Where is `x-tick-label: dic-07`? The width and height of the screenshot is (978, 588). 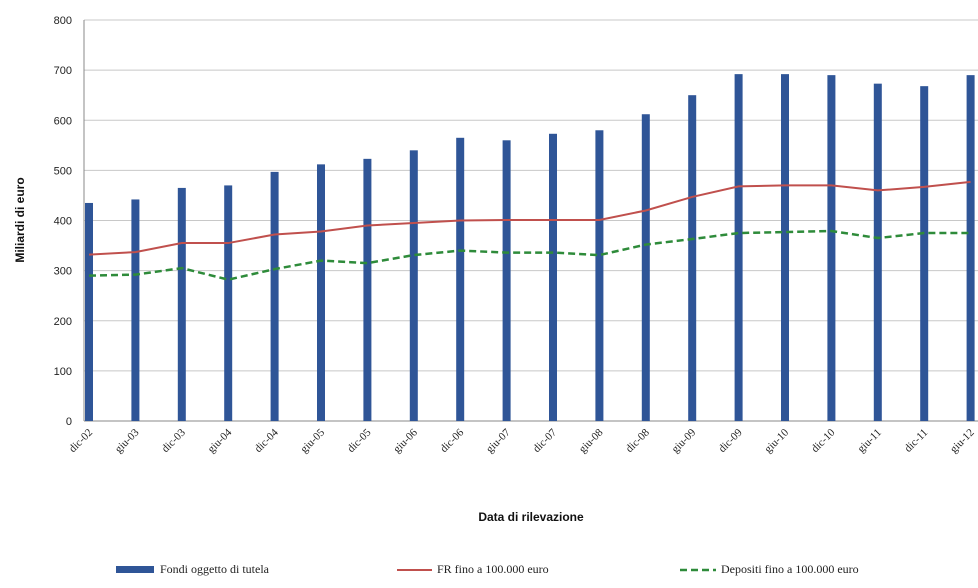
x-tick-label: dic-07 is located at coordinates (545, 440).